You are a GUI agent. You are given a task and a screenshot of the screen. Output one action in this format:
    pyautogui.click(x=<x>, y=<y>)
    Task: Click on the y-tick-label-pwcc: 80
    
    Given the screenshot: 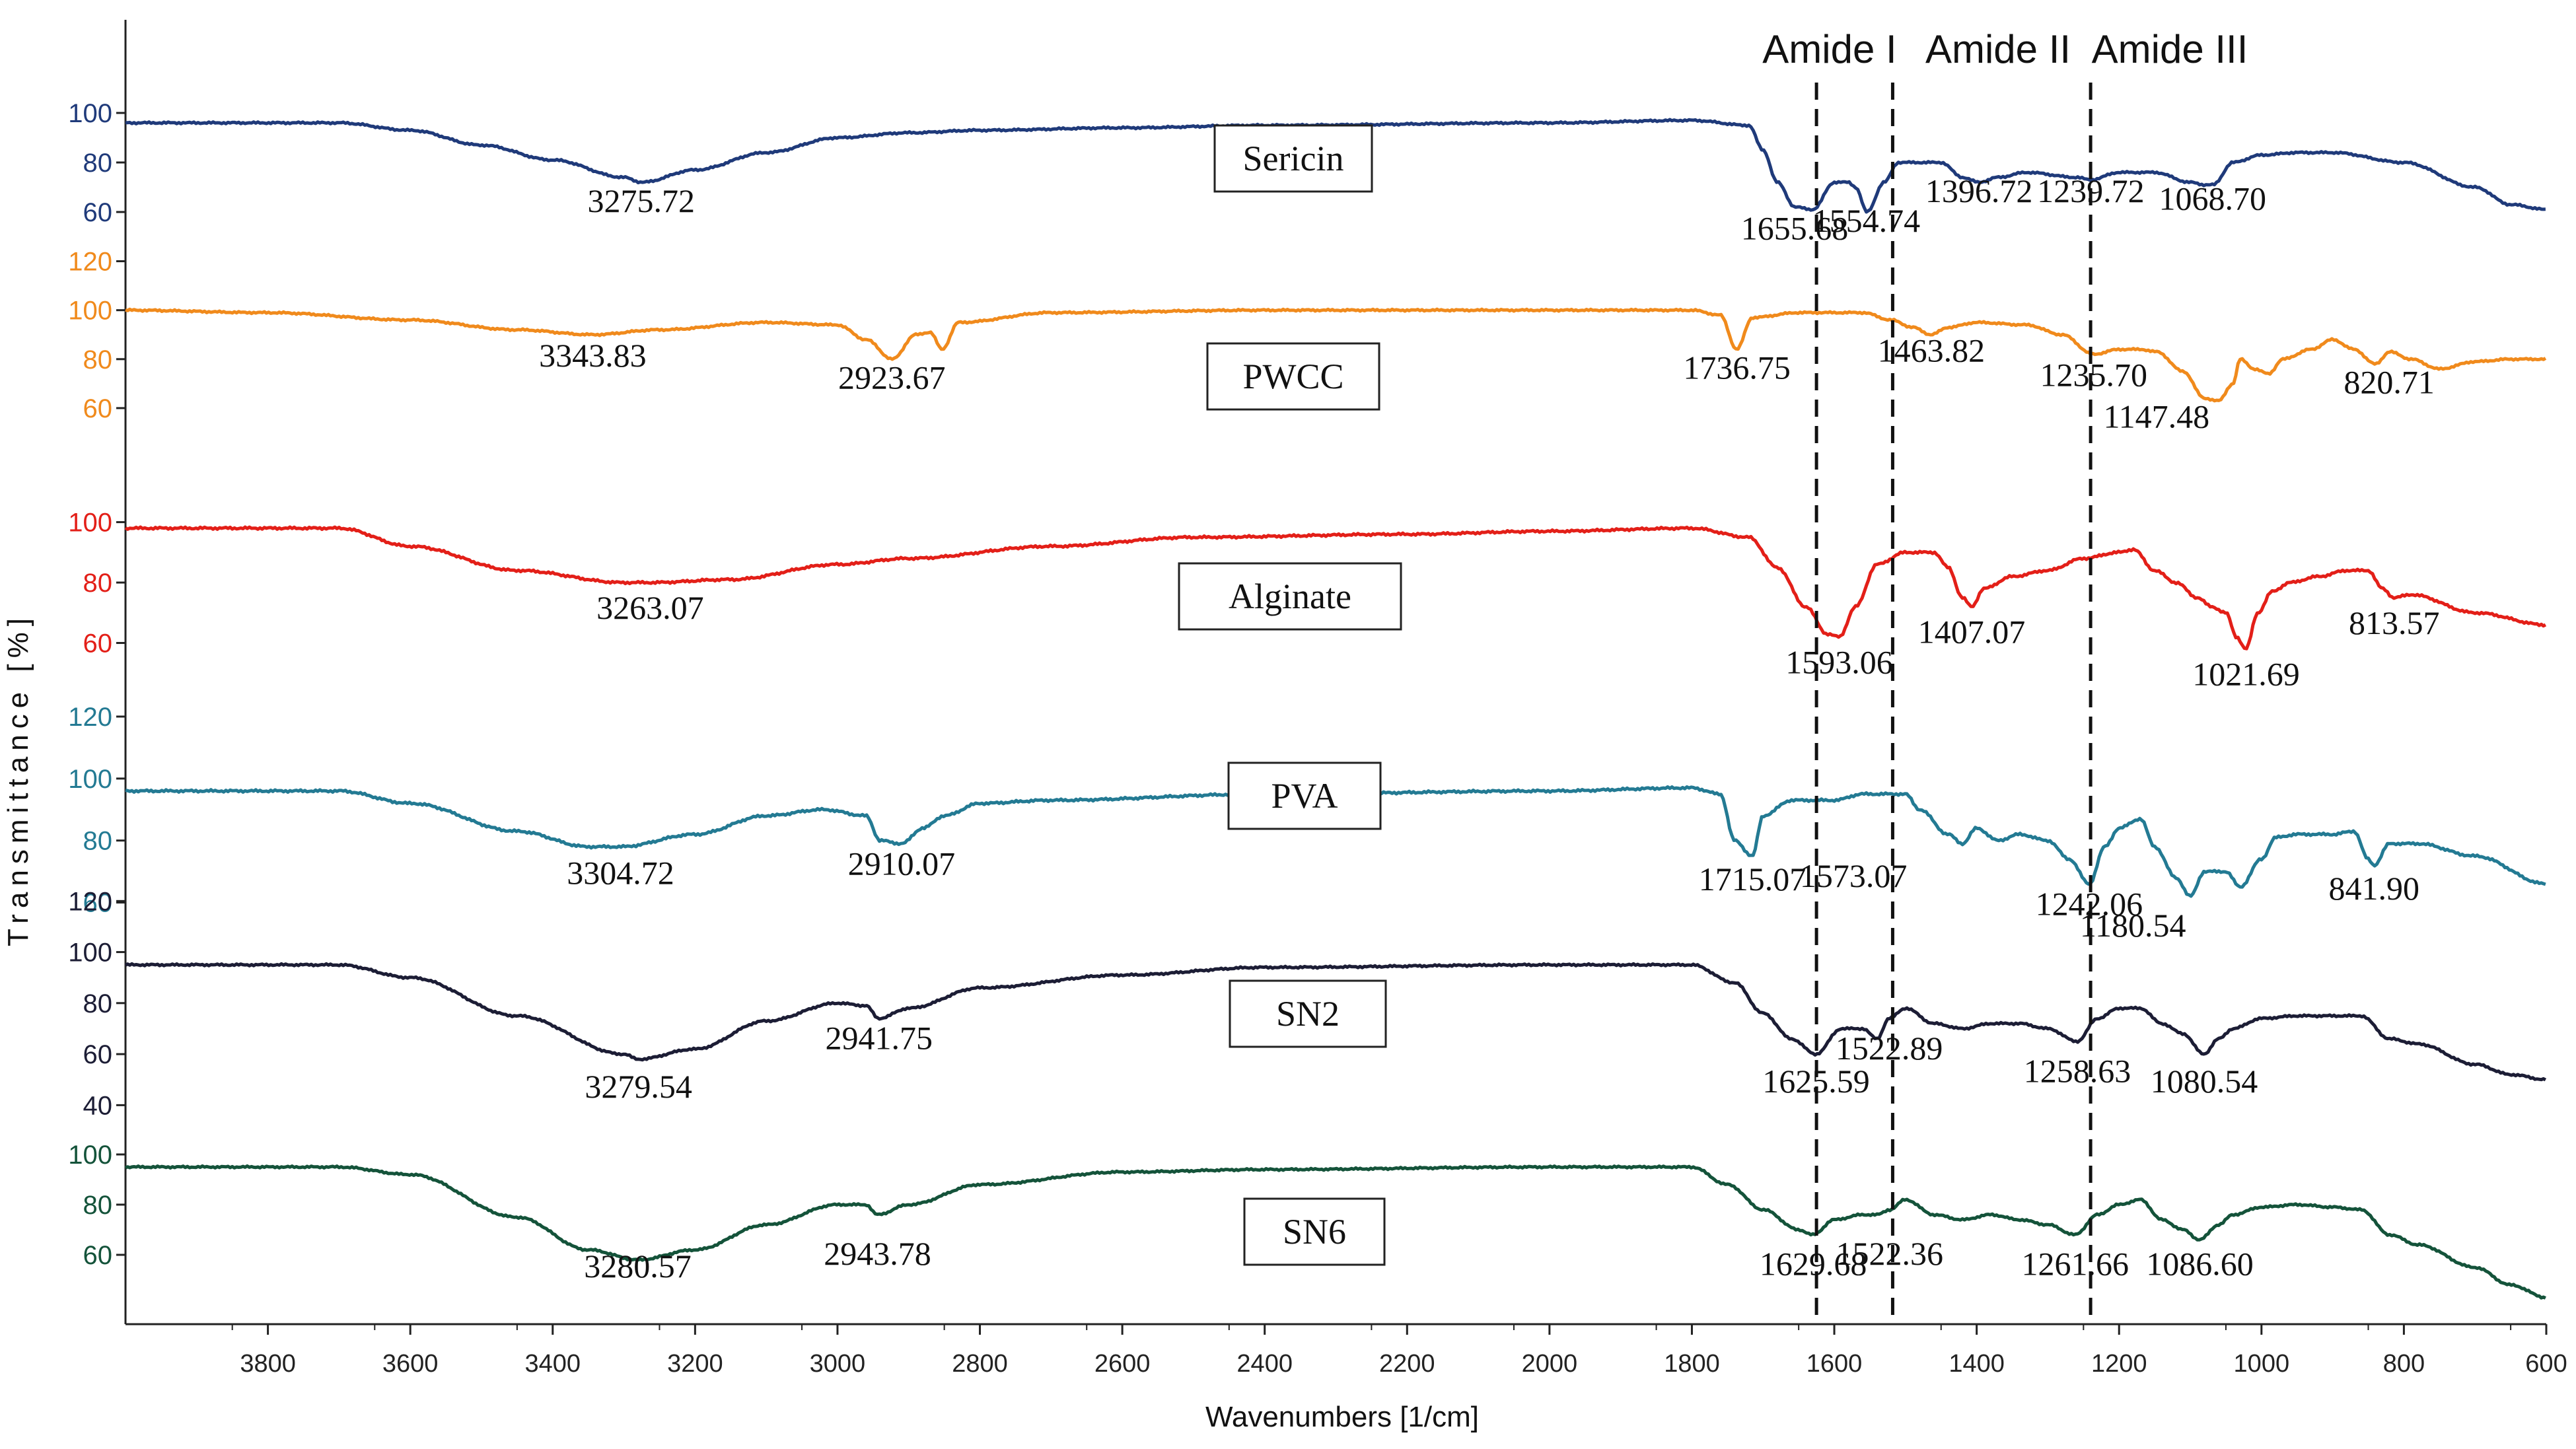 What is the action you would take?
    pyautogui.click(x=98, y=360)
    